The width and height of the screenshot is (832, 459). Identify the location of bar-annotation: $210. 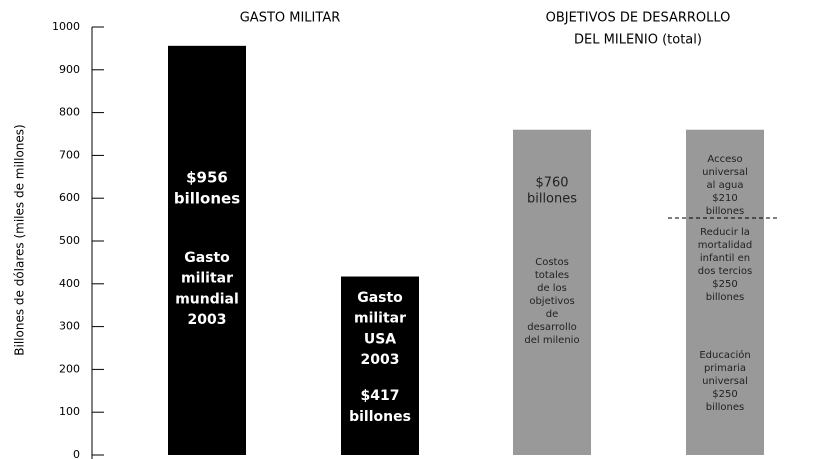
(724, 198).